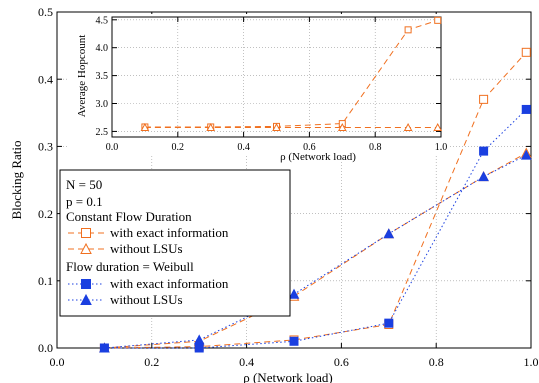 This screenshot has width=539, height=383. What do you see at coordinates (146, 299) in the screenshot?
I see `legend-entry-weib-nolsu: without LSUs` at bounding box center [146, 299].